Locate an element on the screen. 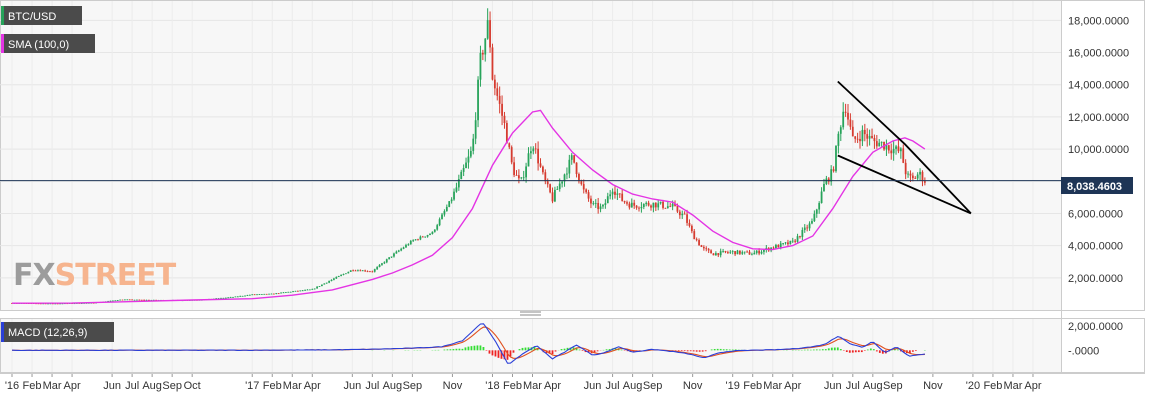 The image size is (1153, 400). legend-macd: MACD (12,26,9) is located at coordinates (57, 332).